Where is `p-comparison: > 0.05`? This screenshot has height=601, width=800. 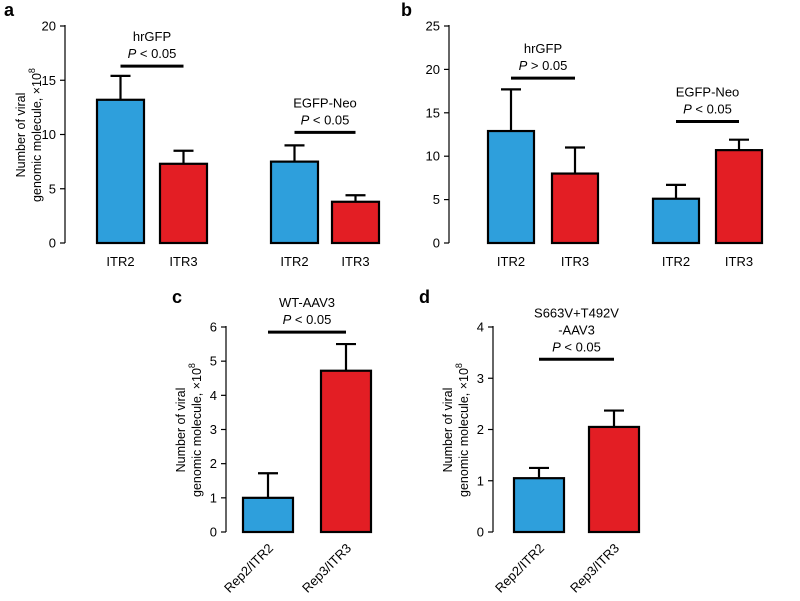 p-comparison: > 0.05 is located at coordinates (547, 65).